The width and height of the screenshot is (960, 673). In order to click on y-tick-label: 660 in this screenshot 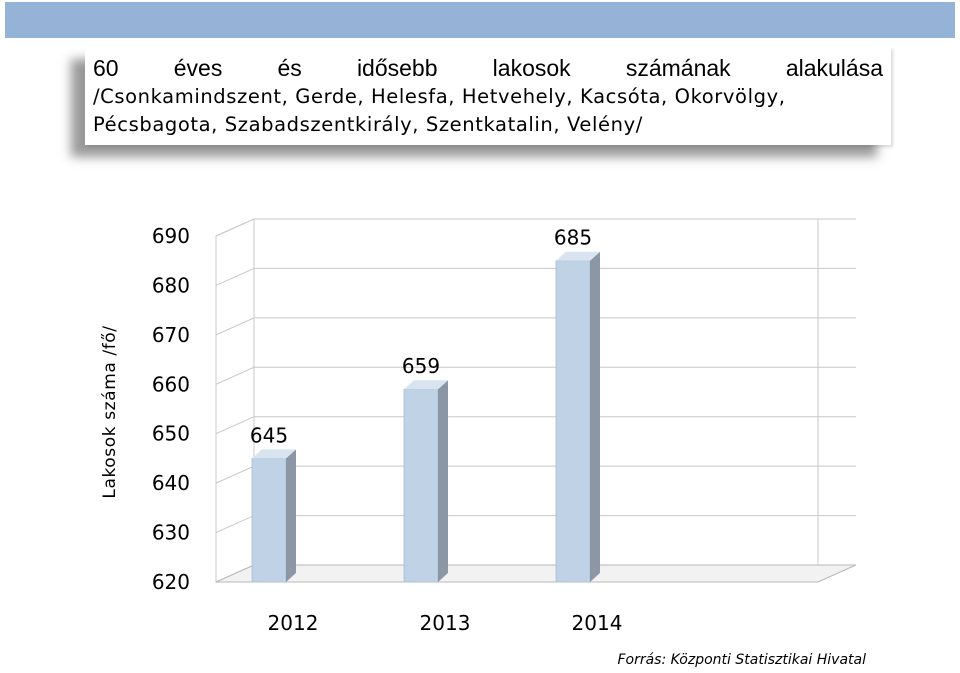, I will do `click(171, 384)`.